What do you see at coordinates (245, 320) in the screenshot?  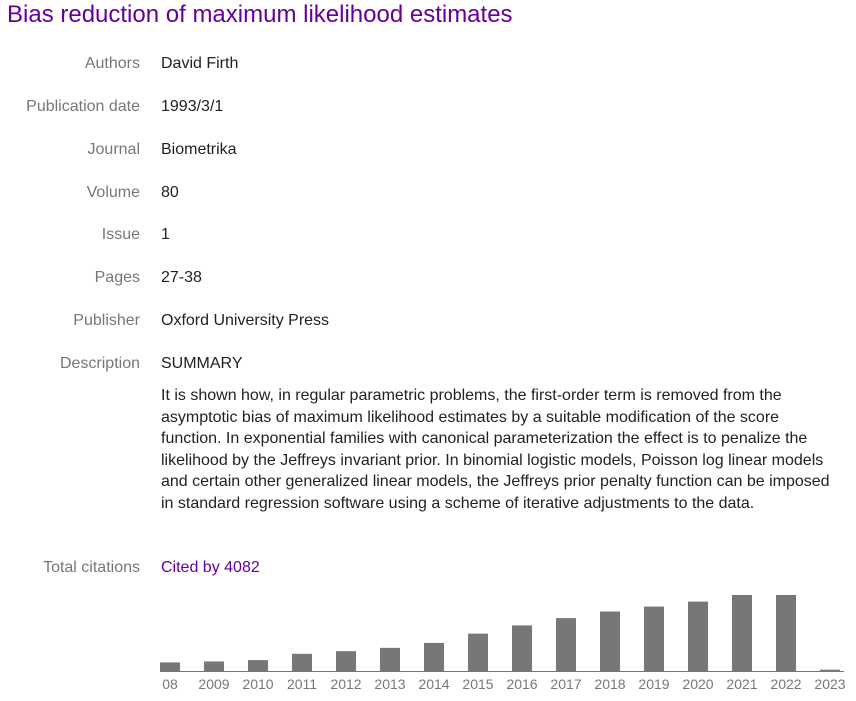 I see `publisher-value: Oxford University Press` at bounding box center [245, 320].